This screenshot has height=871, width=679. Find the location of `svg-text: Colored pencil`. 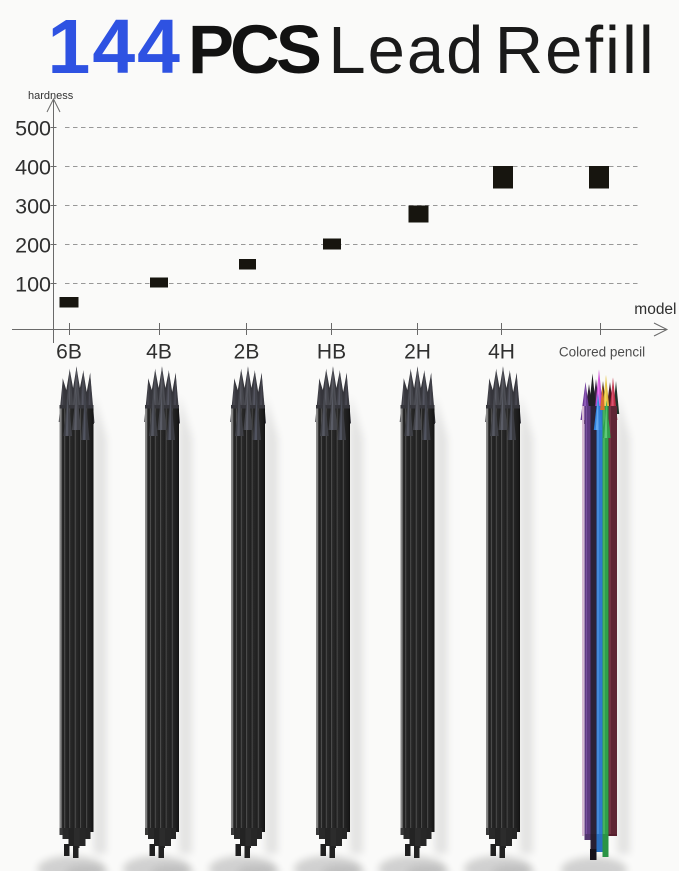

svg-text: Colored pencil is located at coordinates (602, 351).